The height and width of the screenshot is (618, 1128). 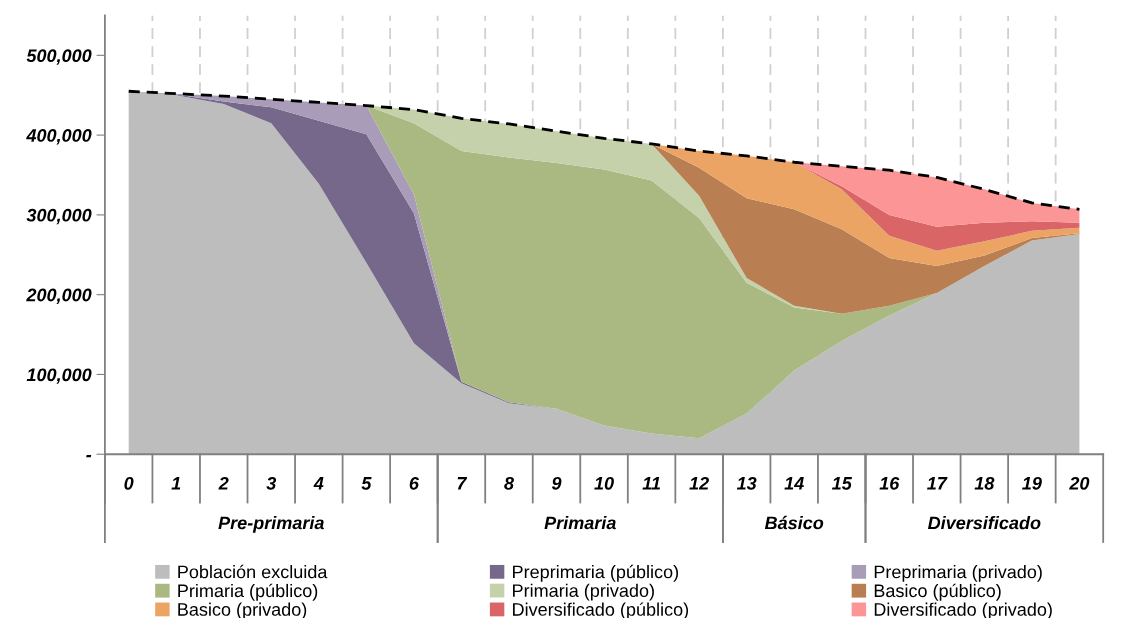 I want to click on x-tick-label: 5, so click(x=366, y=483).